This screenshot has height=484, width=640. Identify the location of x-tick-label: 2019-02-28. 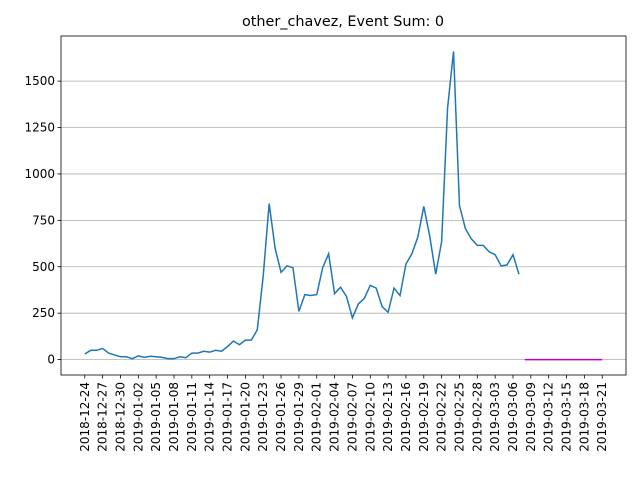
(477, 417).